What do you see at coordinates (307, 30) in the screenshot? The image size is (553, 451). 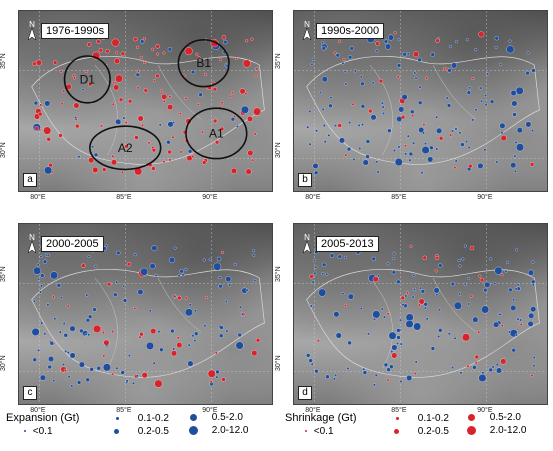 I see `north-arrow-glyph: N` at bounding box center [307, 30].